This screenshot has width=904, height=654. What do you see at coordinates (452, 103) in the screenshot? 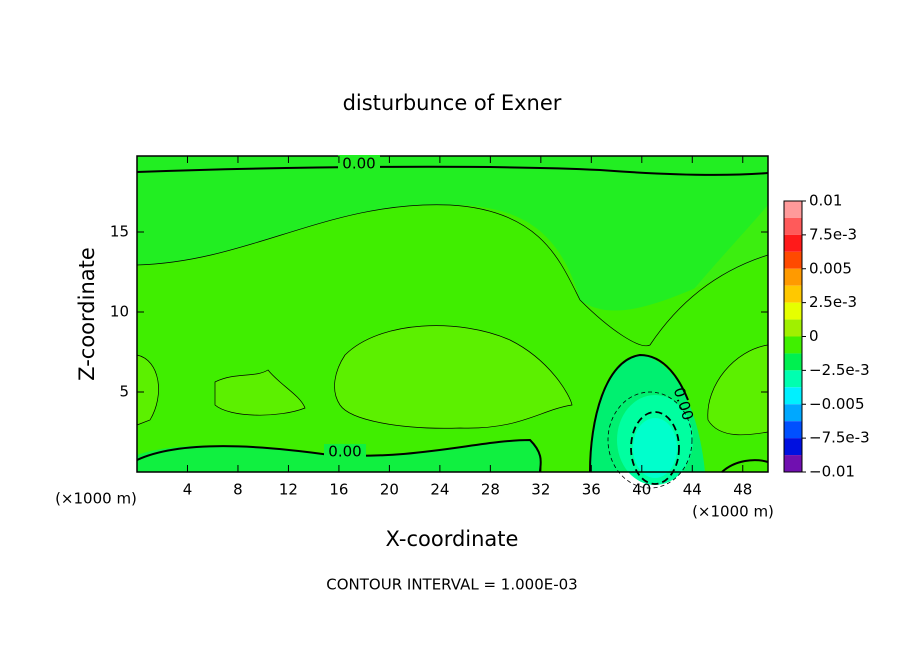
I see `chart-title: disturbunce of Exner` at bounding box center [452, 103].